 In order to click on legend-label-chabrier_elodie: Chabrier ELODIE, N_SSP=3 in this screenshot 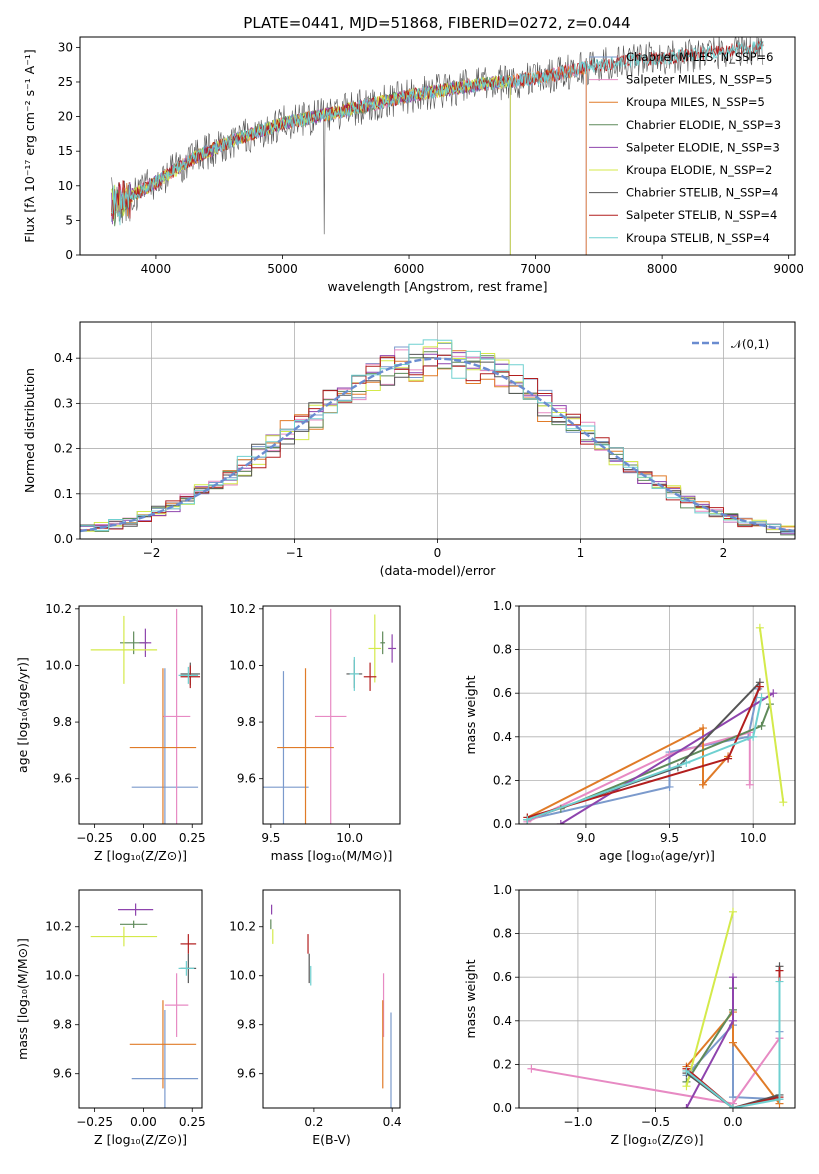, I will do `click(703, 125)`.